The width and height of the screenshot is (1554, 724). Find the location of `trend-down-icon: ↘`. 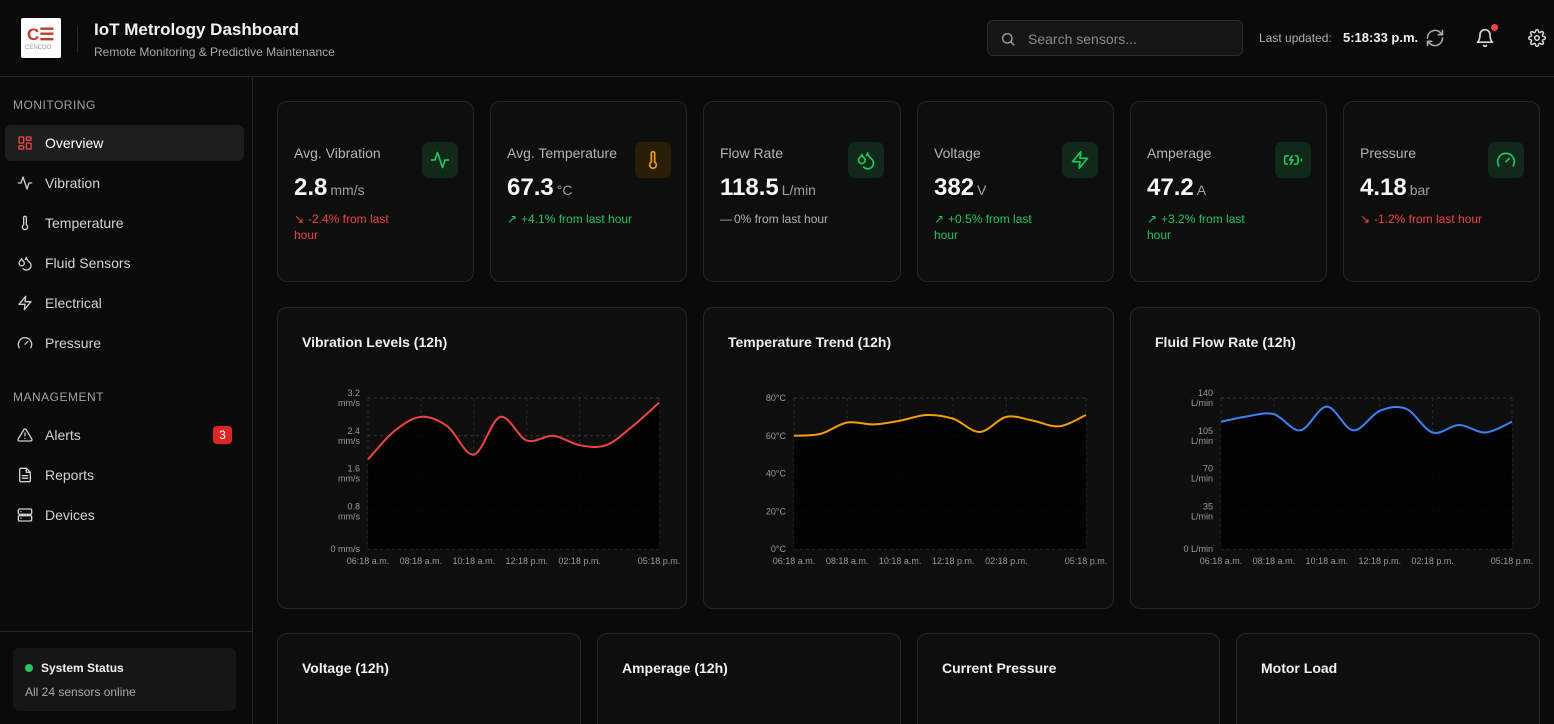

trend-down-icon: ↘ is located at coordinates (1365, 219).